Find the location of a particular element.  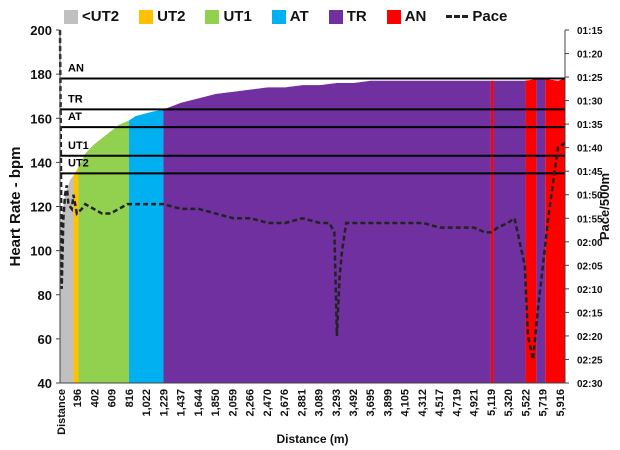

x-tick-label: 196 is located at coordinates (78, 398).